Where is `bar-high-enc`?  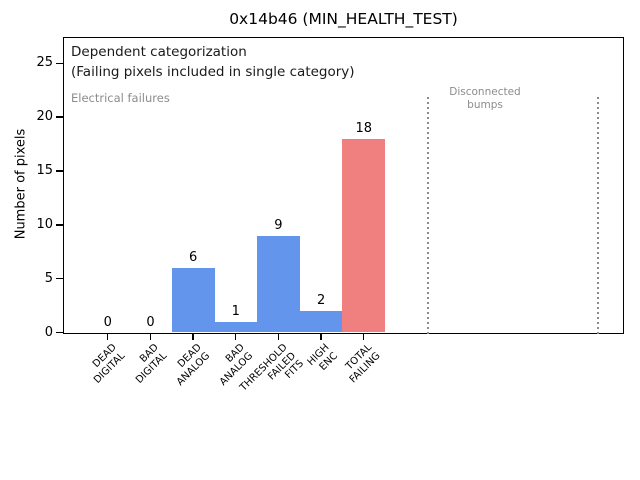 bar-high-enc is located at coordinates (321, 321).